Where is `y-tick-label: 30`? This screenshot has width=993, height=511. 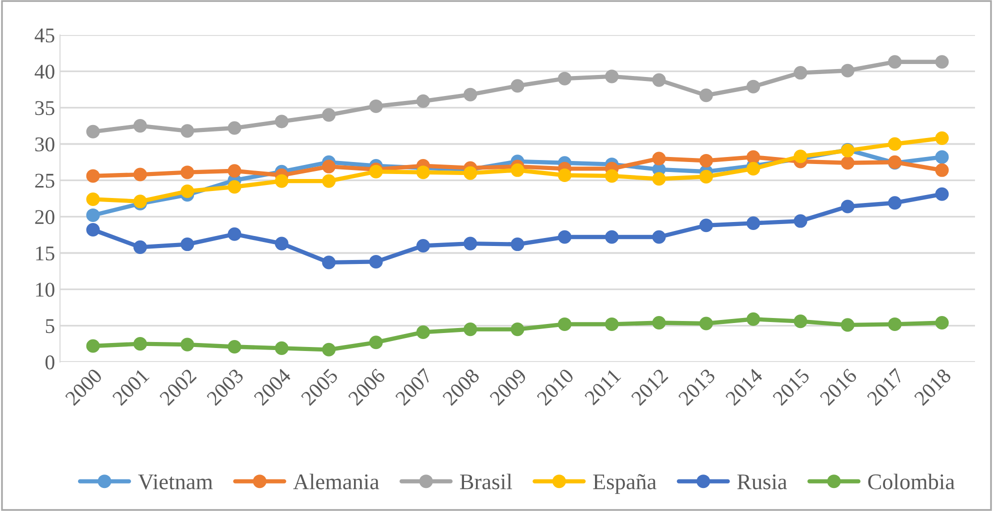
y-tick-label: 30 is located at coordinates (44, 144).